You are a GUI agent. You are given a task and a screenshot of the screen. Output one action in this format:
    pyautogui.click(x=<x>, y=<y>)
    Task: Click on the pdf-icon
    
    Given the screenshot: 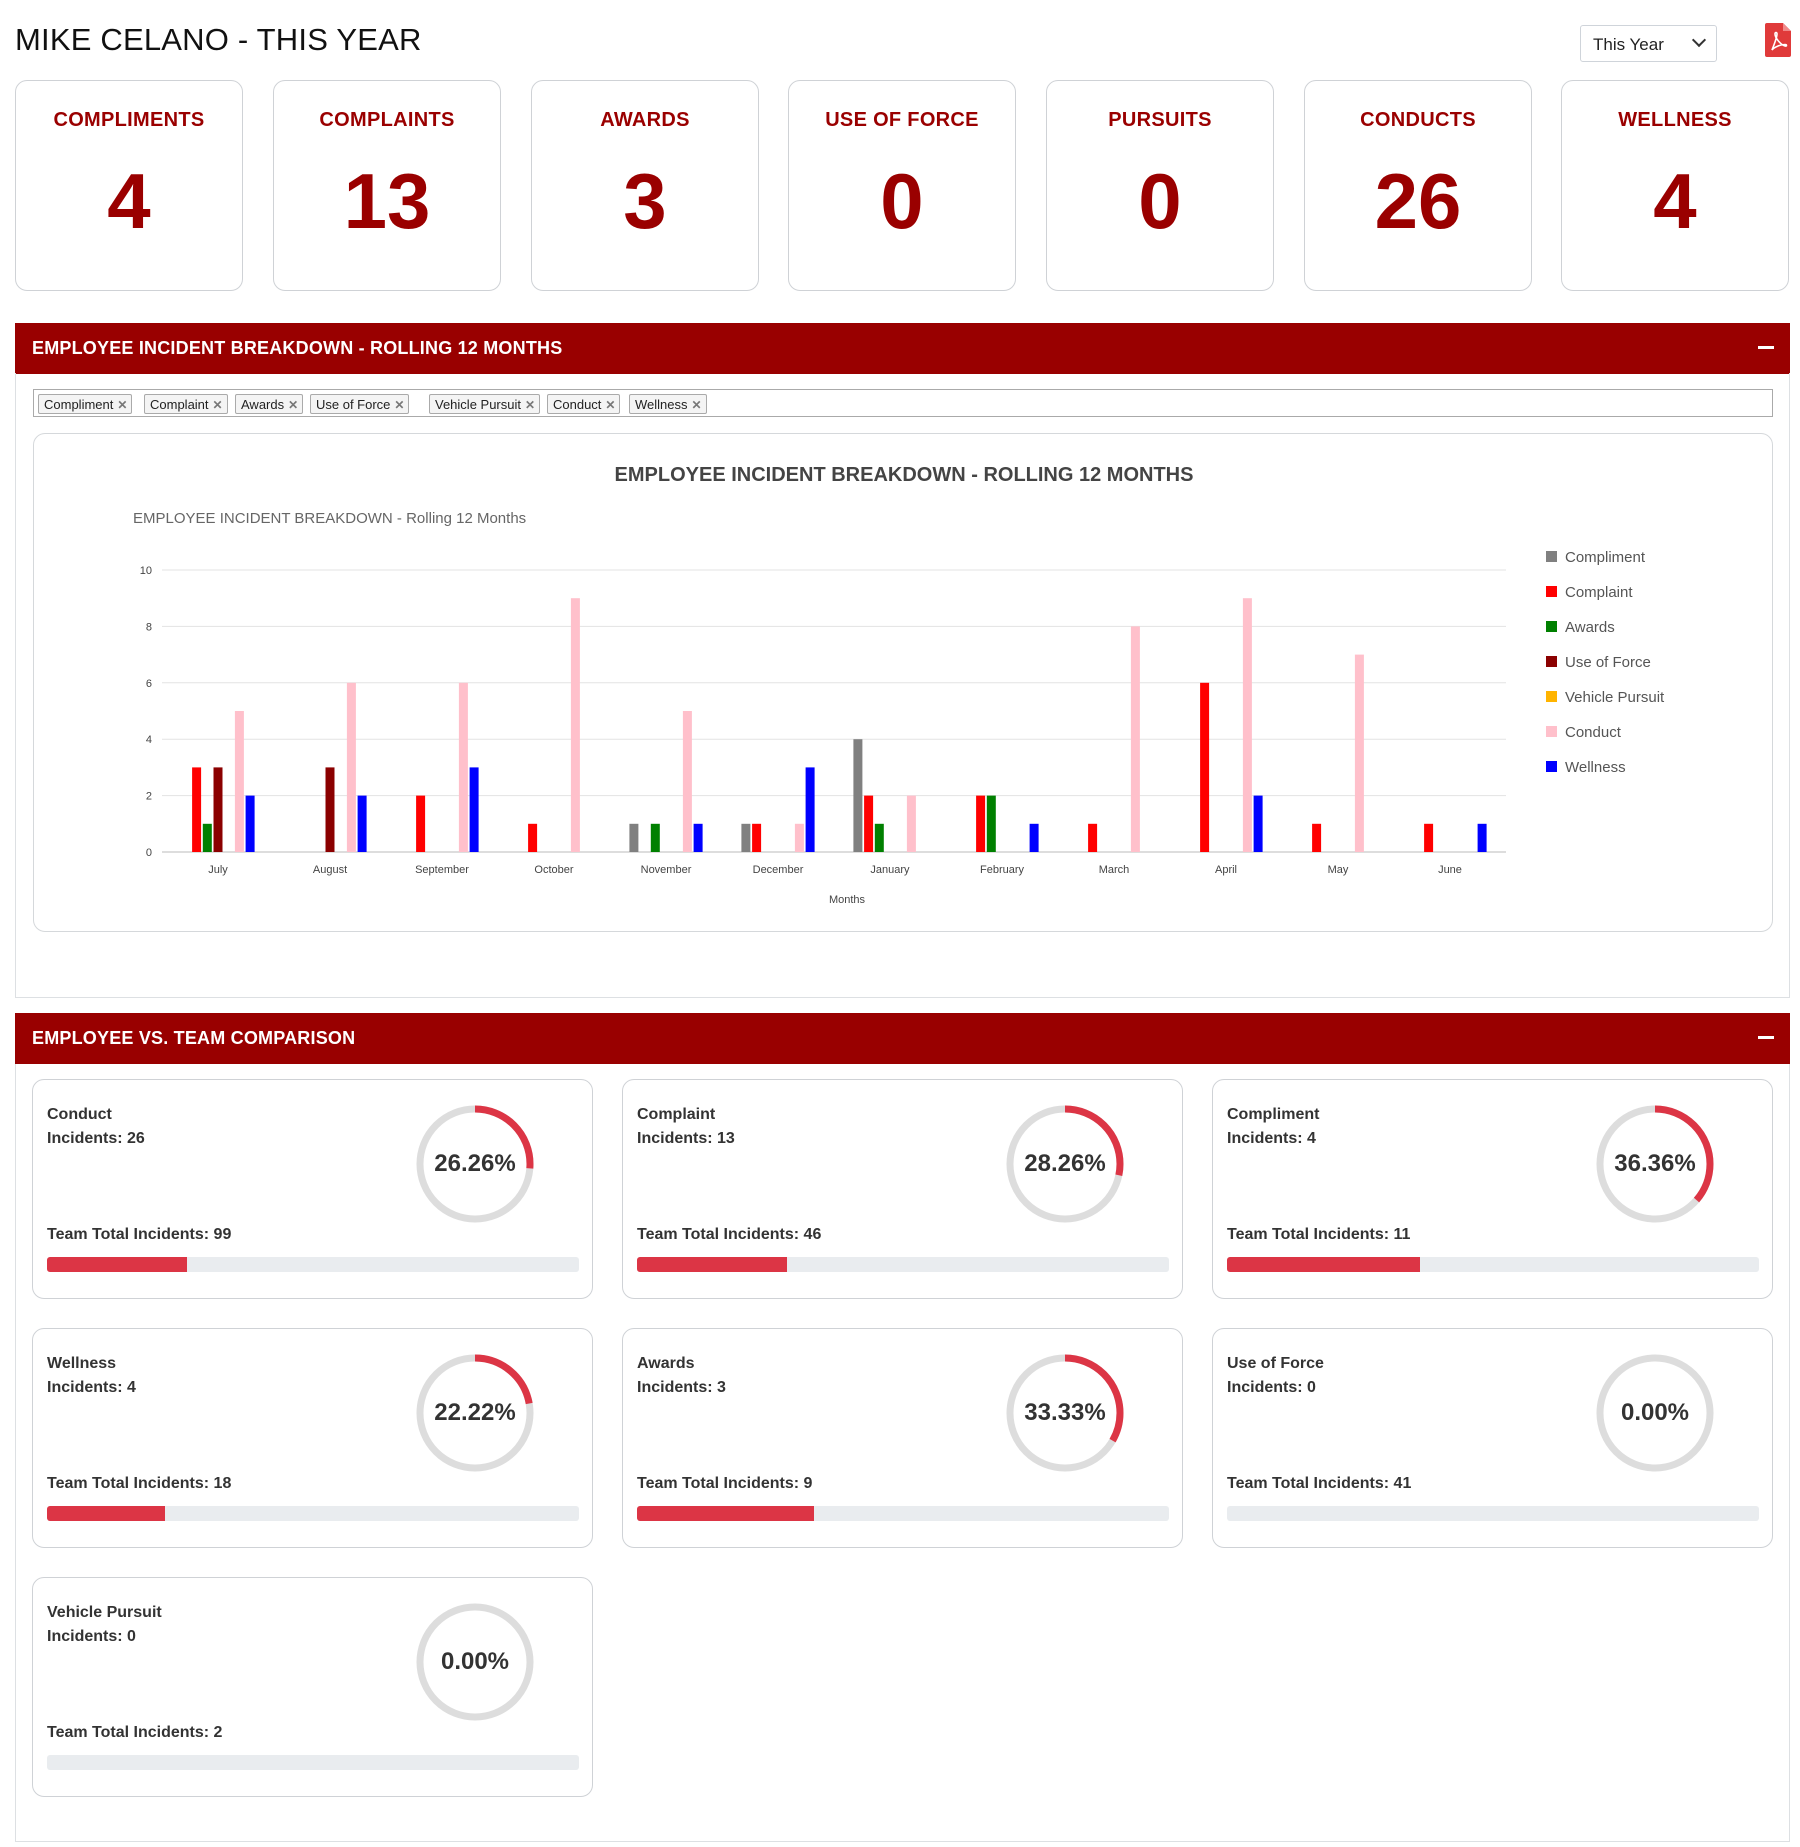 What is the action you would take?
    pyautogui.click(x=1778, y=40)
    